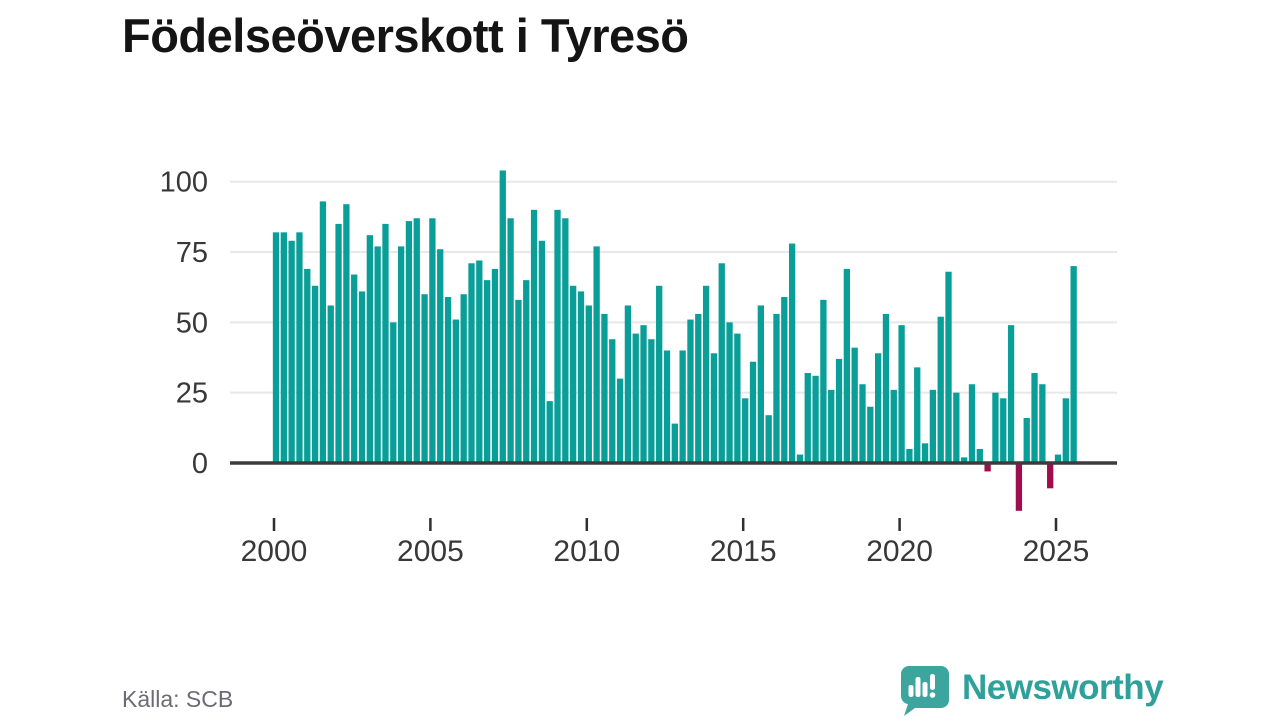 The height and width of the screenshot is (720, 1280). Describe the element at coordinates (369, 349) in the screenshot. I see `bar-2003 Q1` at that location.